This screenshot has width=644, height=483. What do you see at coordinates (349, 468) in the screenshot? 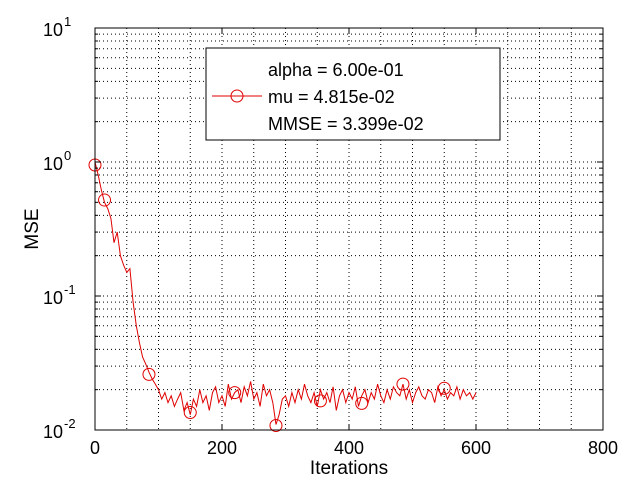
I see `x-axis-label: Iterations` at bounding box center [349, 468].